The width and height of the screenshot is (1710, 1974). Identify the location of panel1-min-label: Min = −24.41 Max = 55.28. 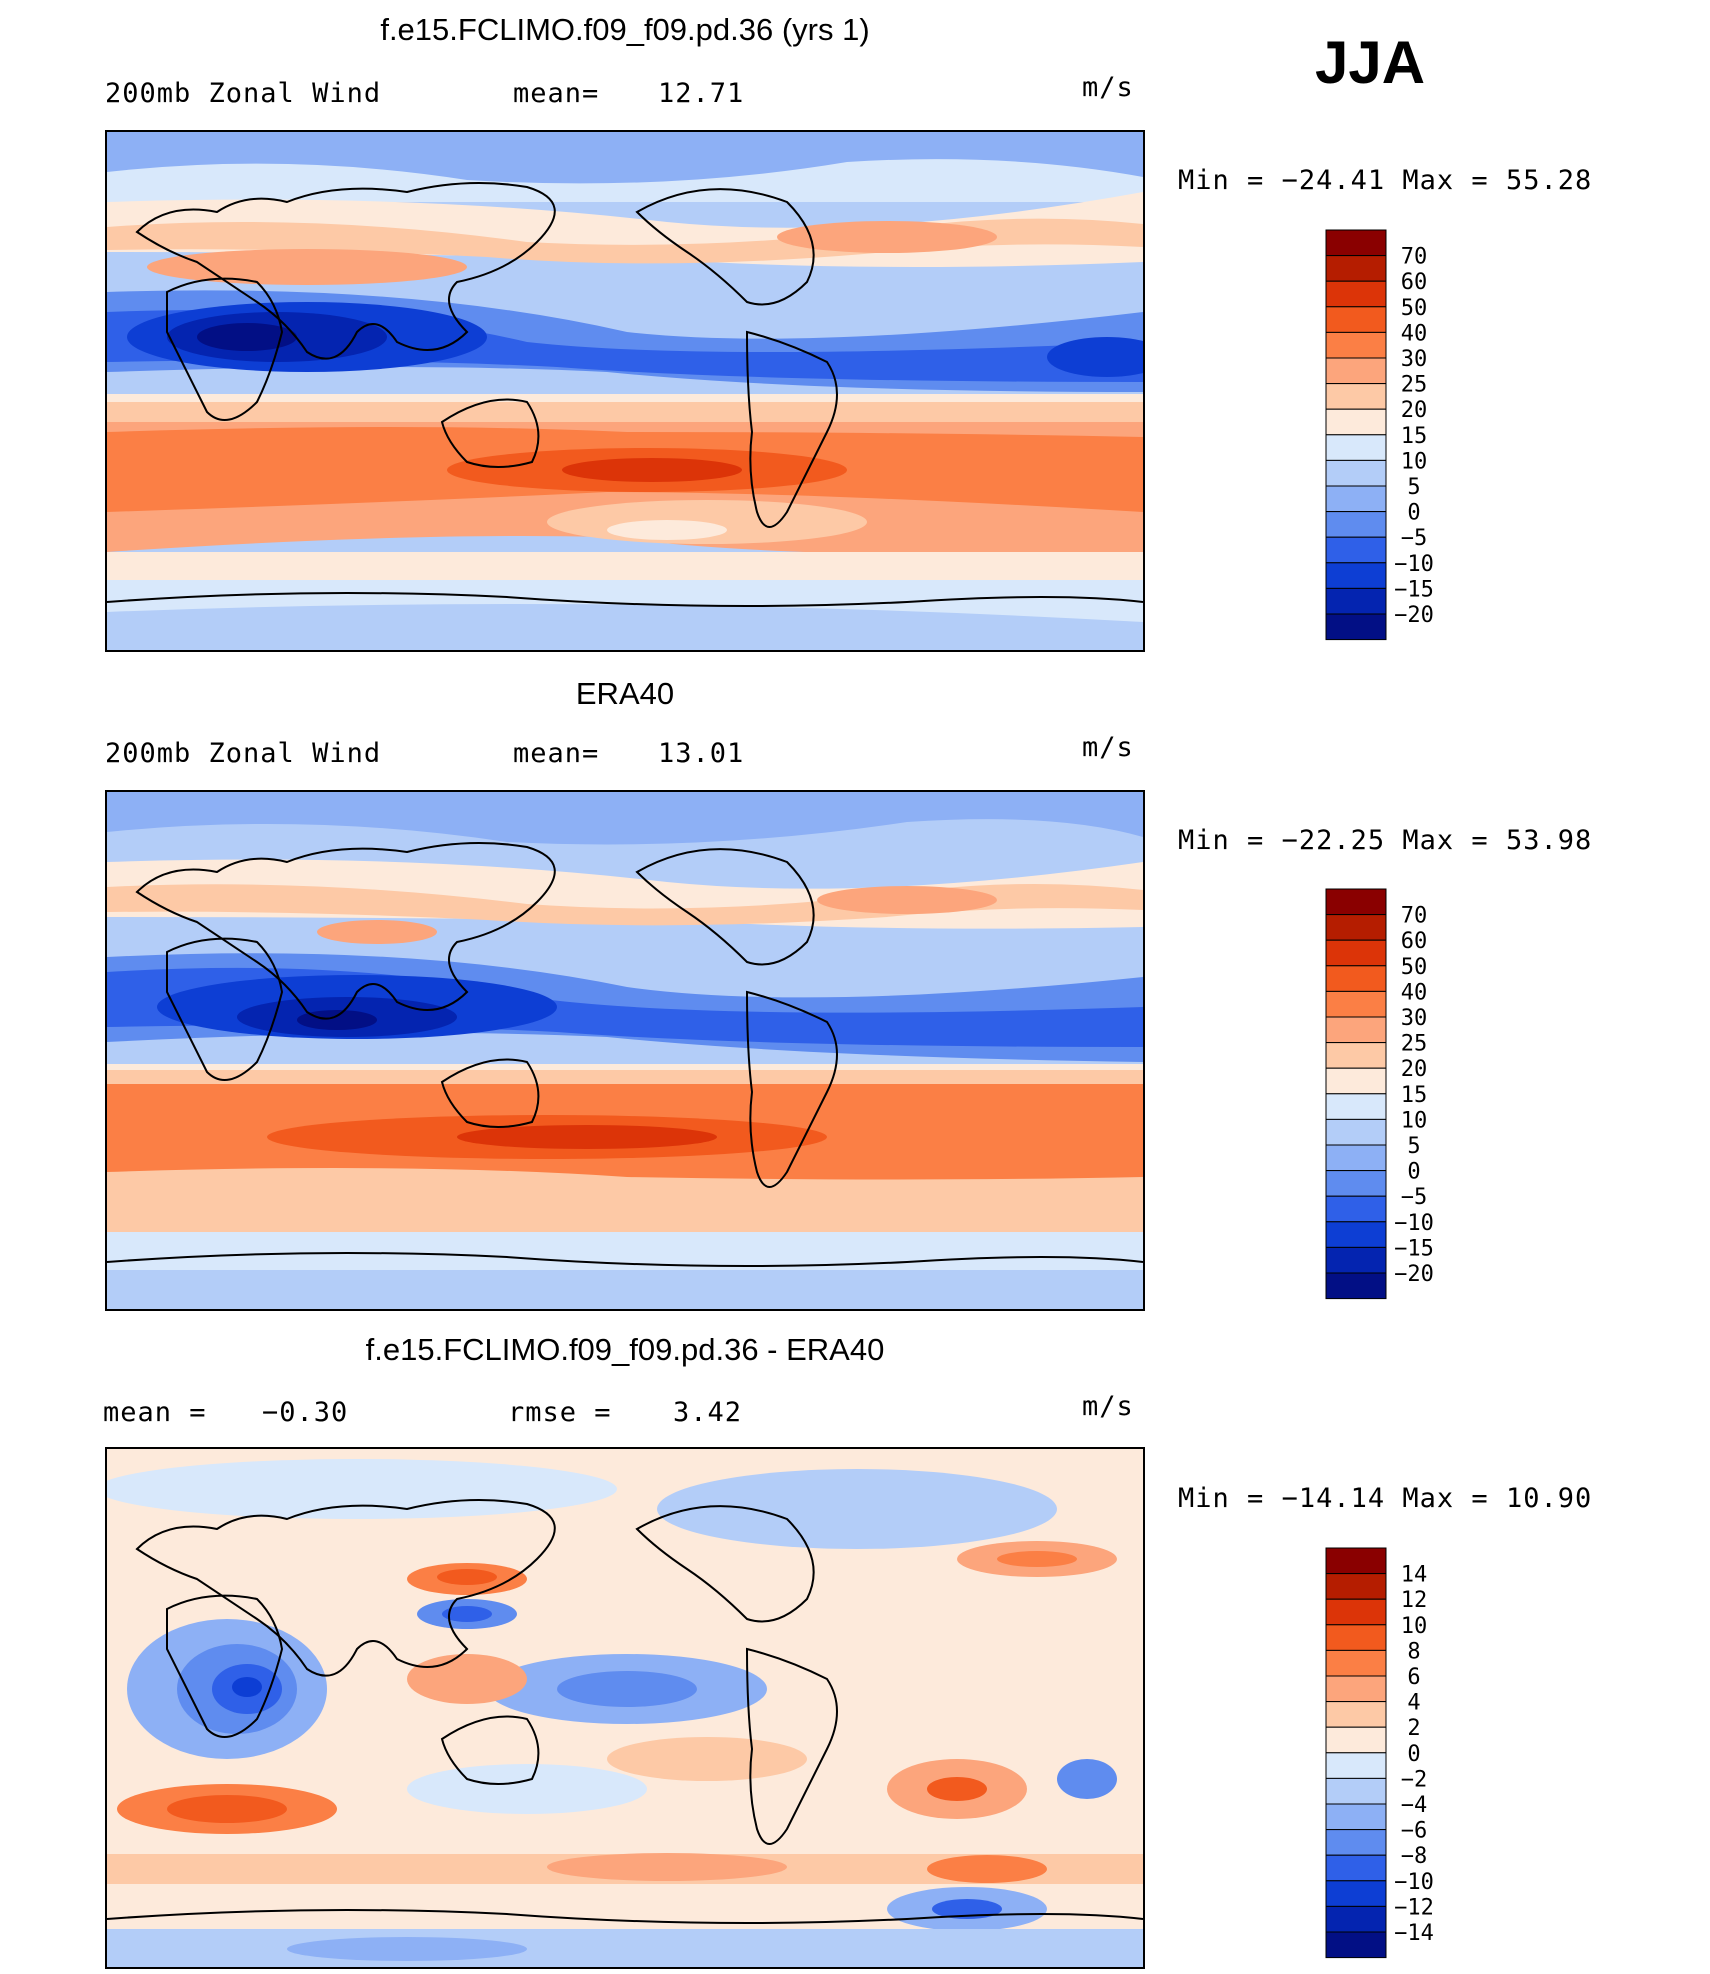
(1385, 180).